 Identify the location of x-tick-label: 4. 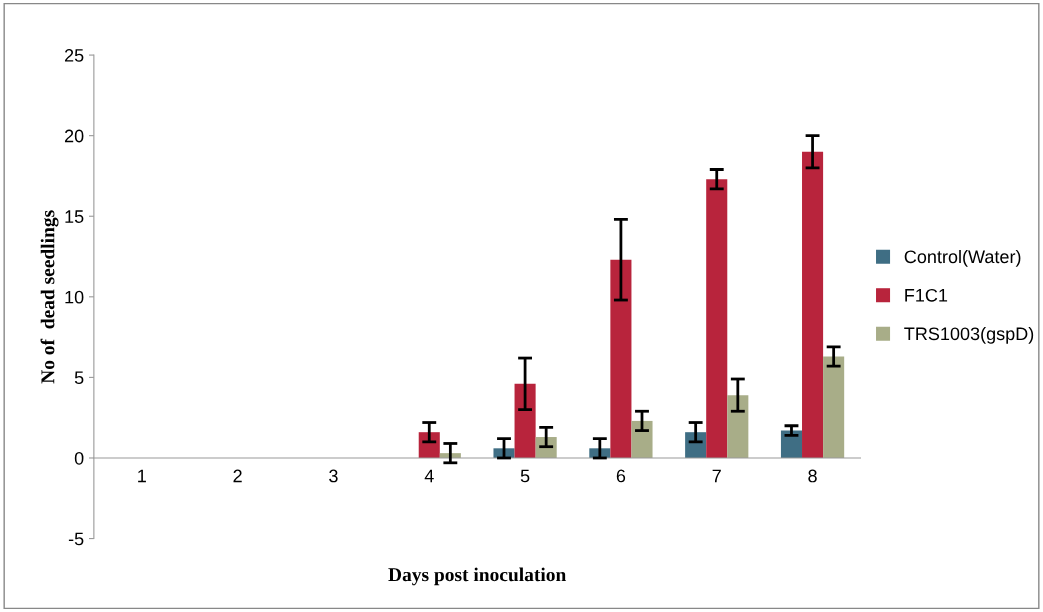
(429, 476).